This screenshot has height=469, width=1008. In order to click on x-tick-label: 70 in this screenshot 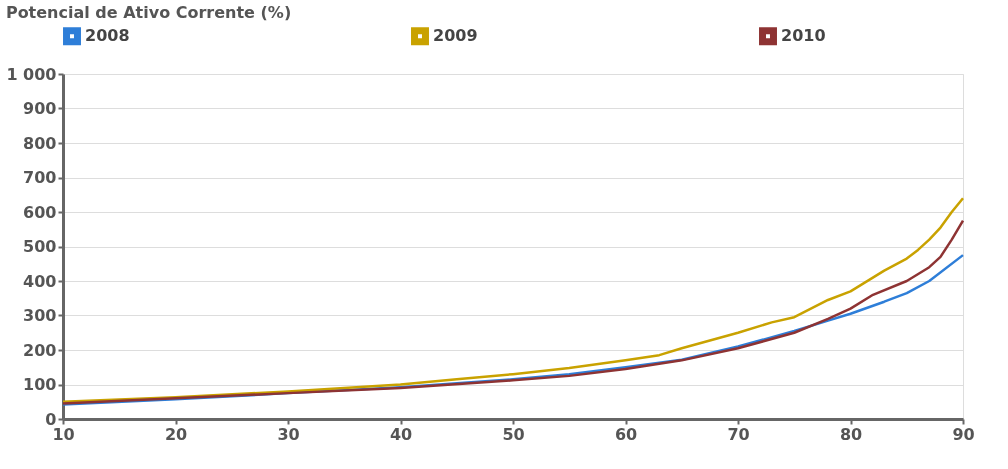, I will do `click(738, 434)`.